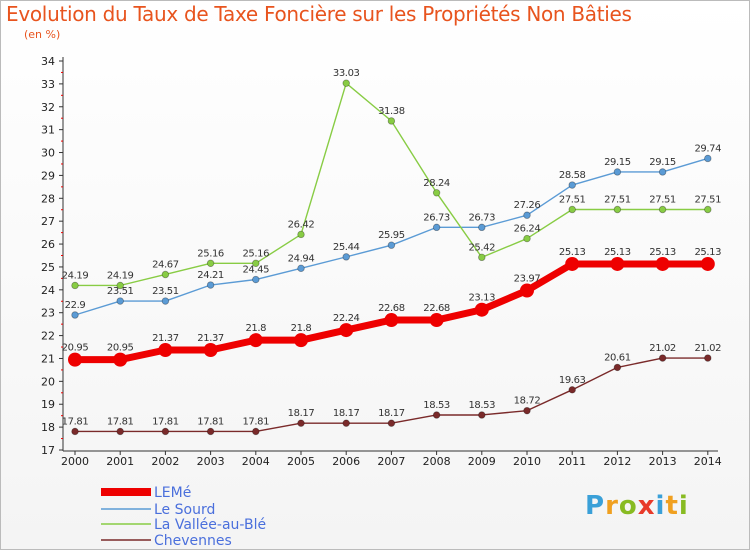 The image size is (750, 550). I want to click on x-tick-label: 2013, so click(663, 461).